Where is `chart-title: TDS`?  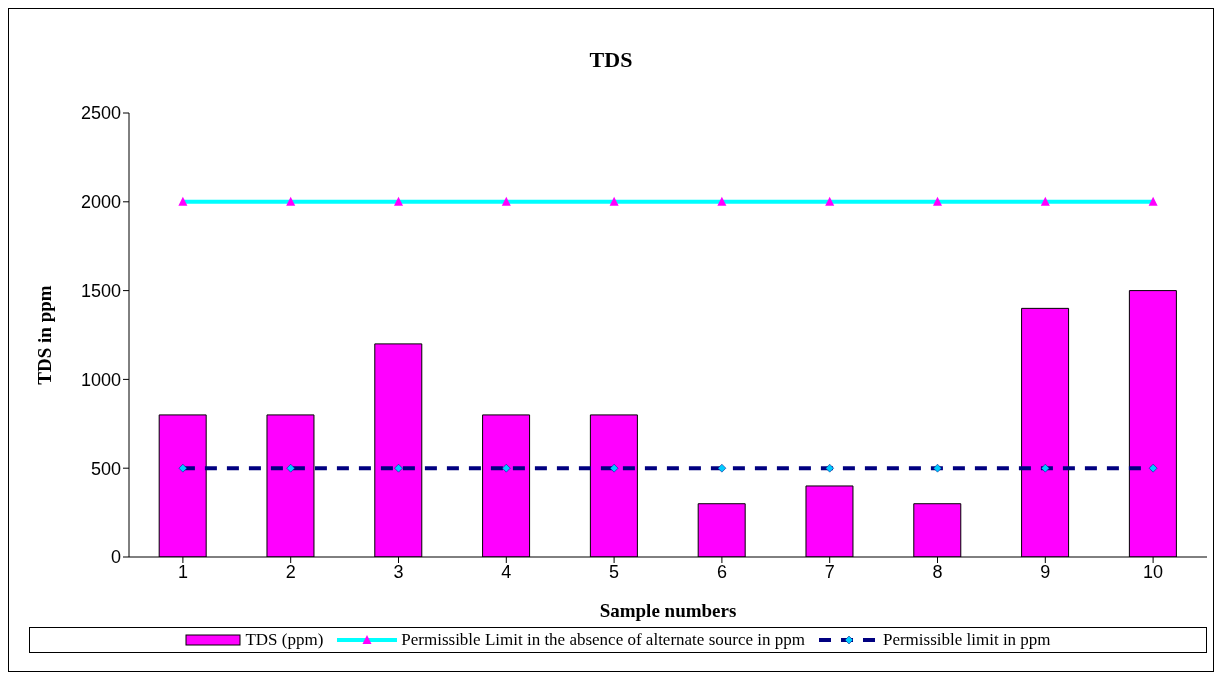
chart-title: TDS is located at coordinates (611, 60).